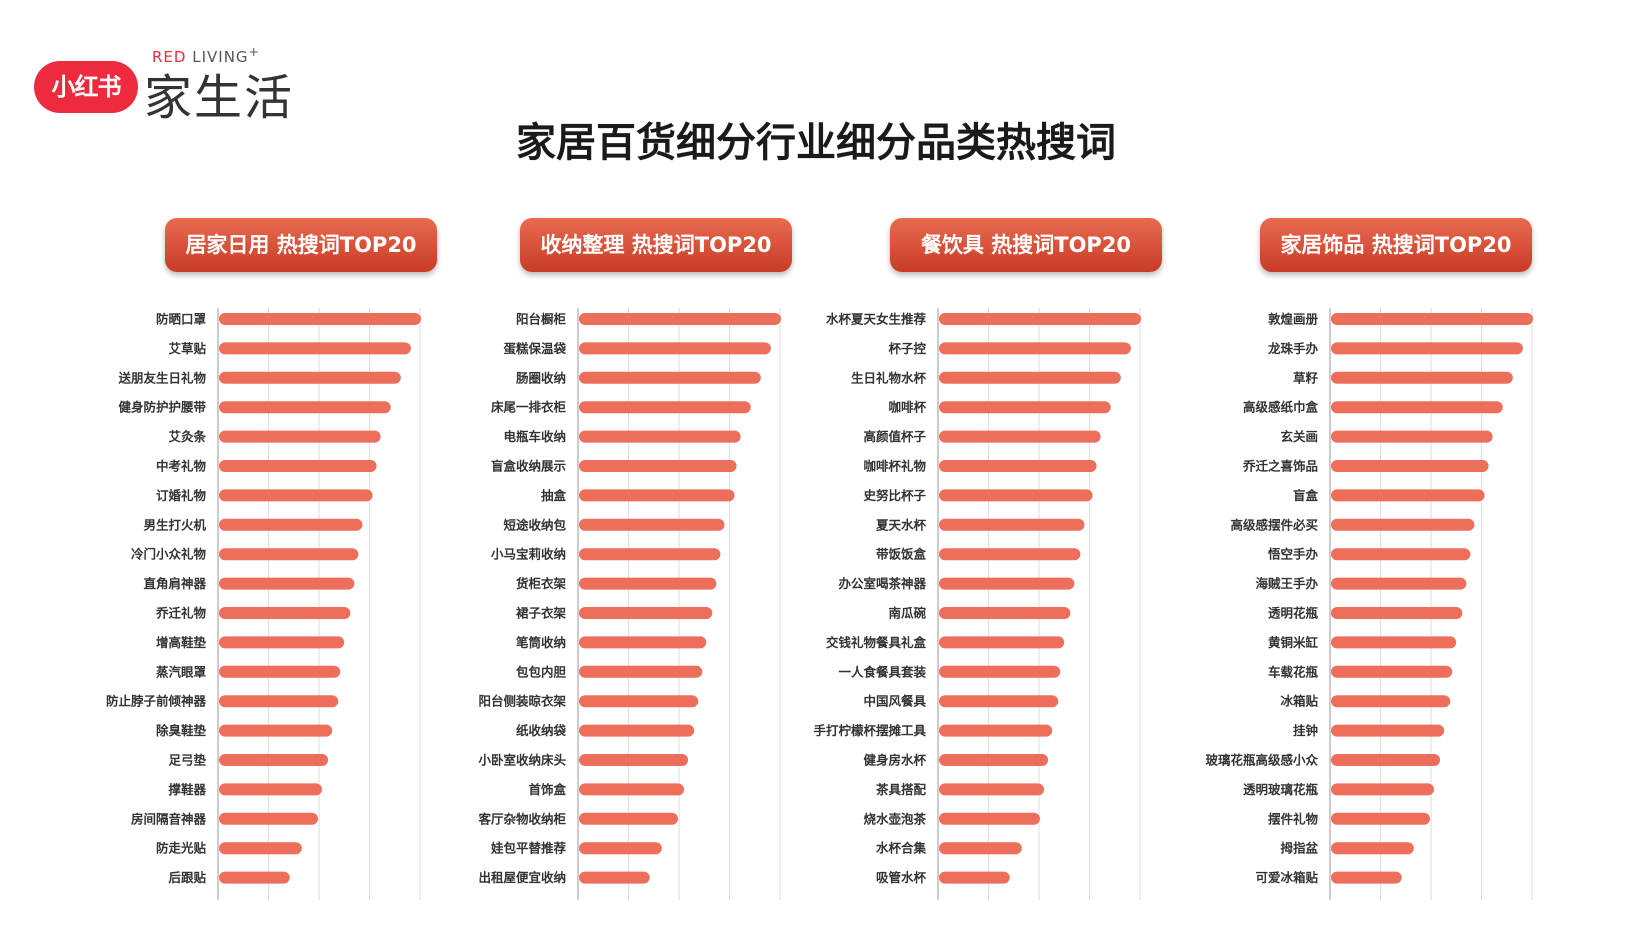 The width and height of the screenshot is (1632, 949). Describe the element at coordinates (1281, 789) in the screenshot. I see `category-label: 透明玻璃花瓶` at that location.